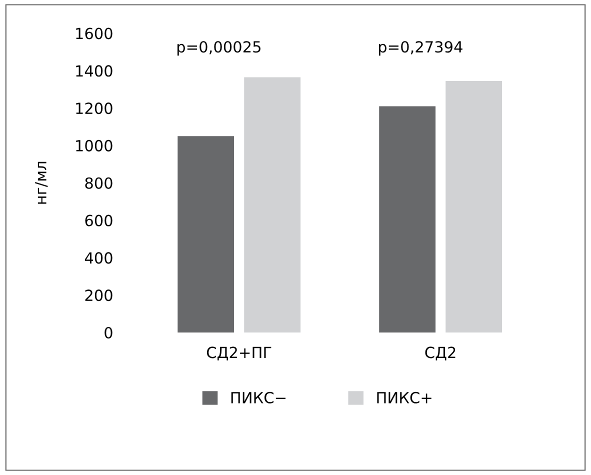 The image size is (591, 475). Describe the element at coordinates (404, 398) in the screenshot. I see `legend-label: ПИКС+` at that location.